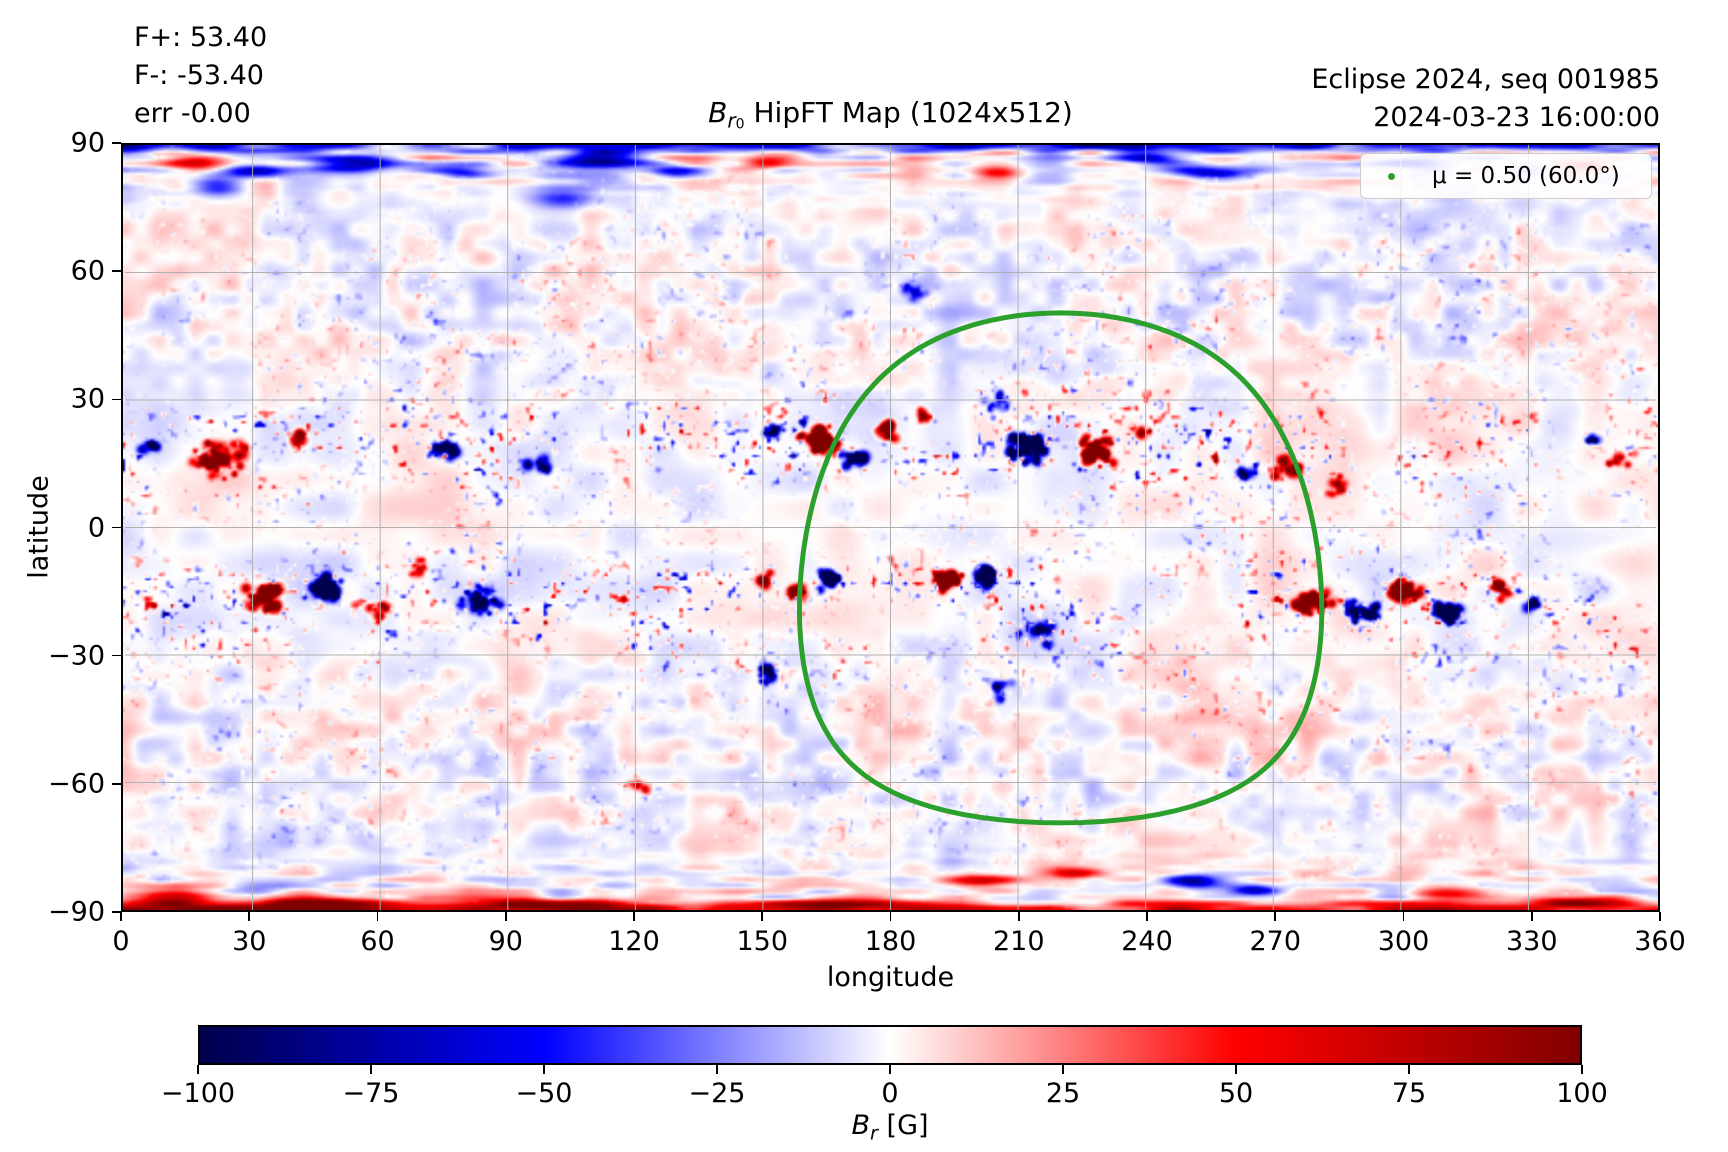 This screenshot has height=1152, width=1728. I want to click on x-tick-label: 240, so click(1147, 941).